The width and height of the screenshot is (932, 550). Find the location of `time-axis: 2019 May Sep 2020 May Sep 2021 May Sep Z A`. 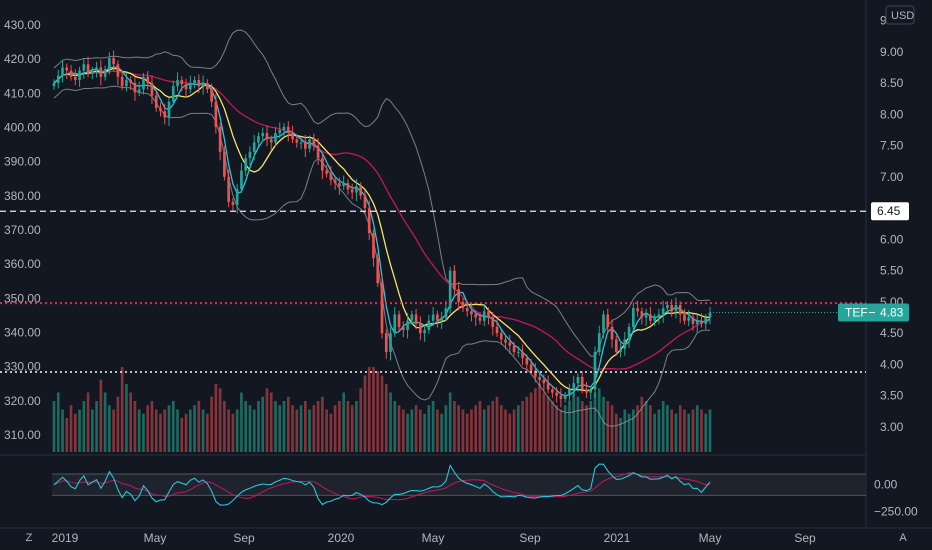

time-axis: 2019 May Sep 2020 May Sep 2021 May Sep Z A is located at coordinates (467, 538).